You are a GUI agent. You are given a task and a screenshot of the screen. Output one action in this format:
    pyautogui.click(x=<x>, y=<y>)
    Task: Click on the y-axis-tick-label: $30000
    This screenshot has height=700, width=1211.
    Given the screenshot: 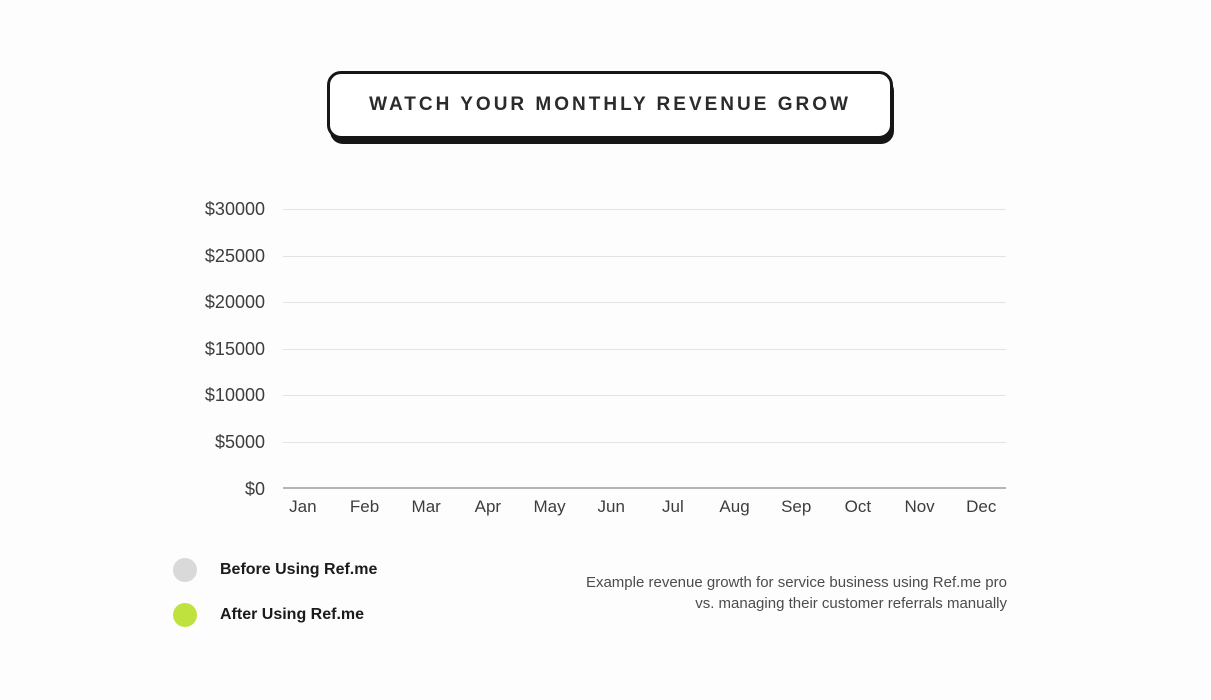 What is the action you would take?
    pyautogui.click(x=234, y=209)
    